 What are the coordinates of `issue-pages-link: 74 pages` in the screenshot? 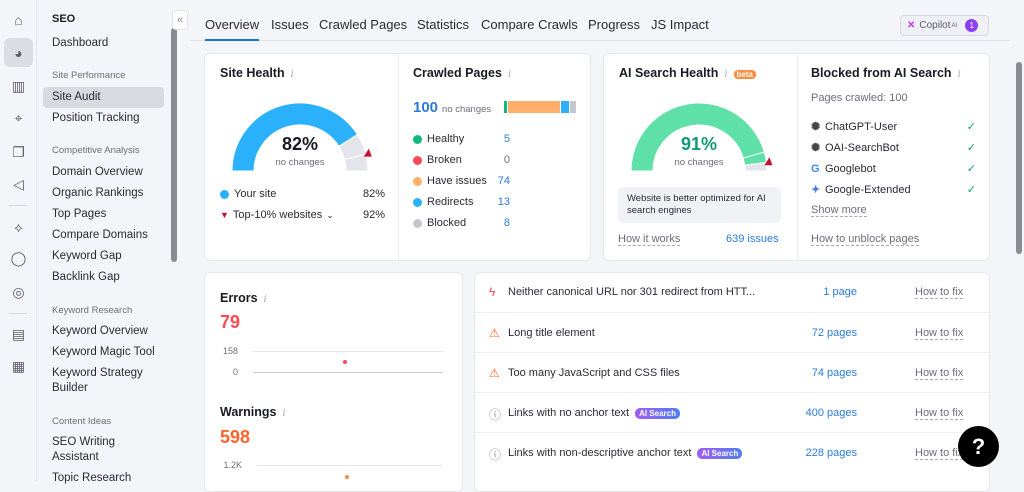 It's located at (834, 373).